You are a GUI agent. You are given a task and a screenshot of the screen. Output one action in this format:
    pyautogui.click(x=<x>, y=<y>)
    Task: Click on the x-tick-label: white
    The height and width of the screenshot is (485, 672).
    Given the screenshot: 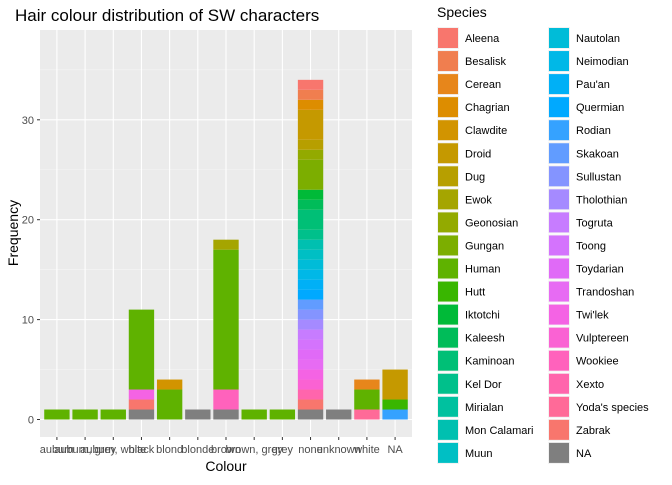 What is the action you would take?
    pyautogui.click(x=366, y=450)
    